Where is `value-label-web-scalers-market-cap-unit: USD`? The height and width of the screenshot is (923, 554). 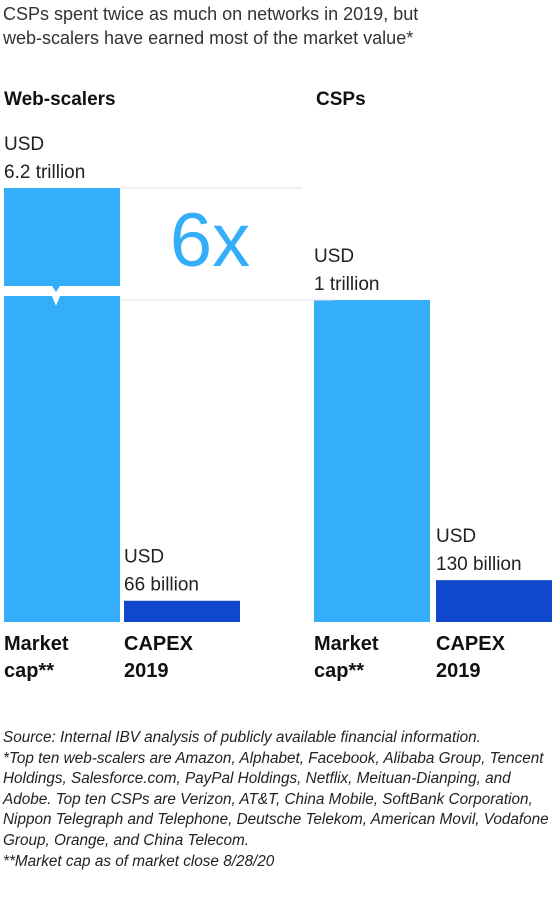
value-label-web-scalers-market-cap-unit: USD is located at coordinates (24, 144).